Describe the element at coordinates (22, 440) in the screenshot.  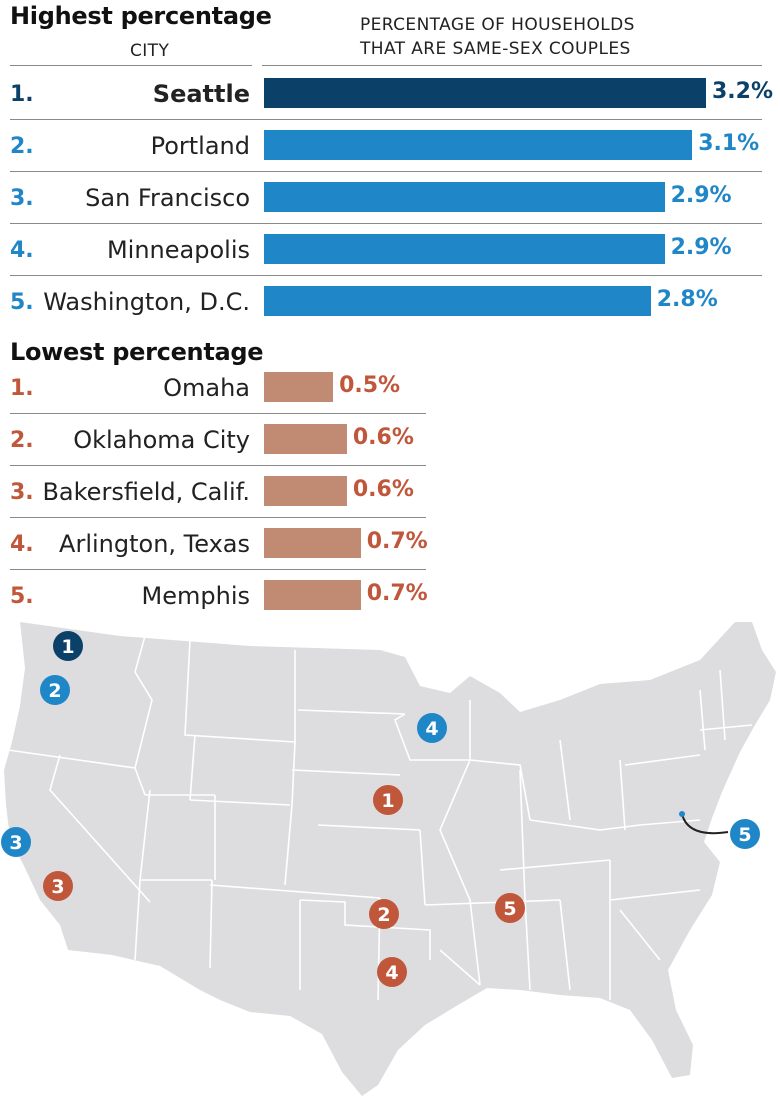
I see `lowest-rank: 2.` at that location.